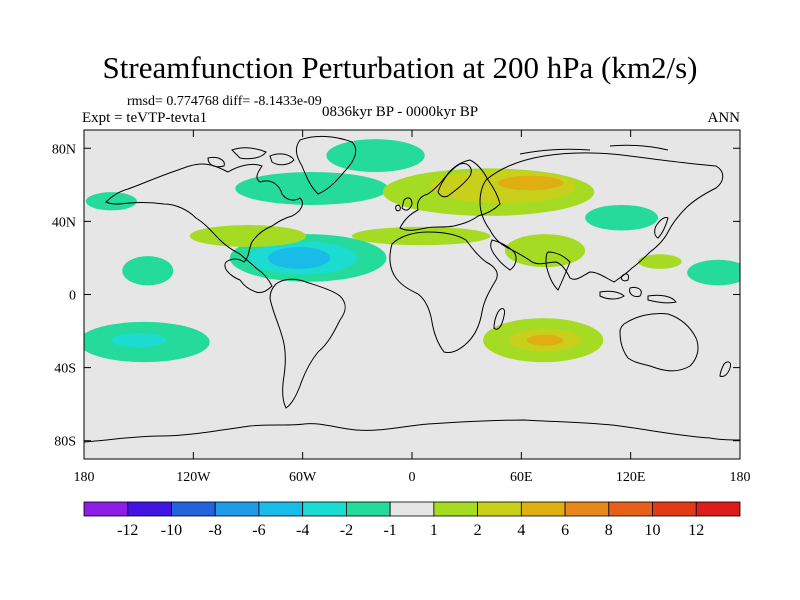  Describe the element at coordinates (389, 530) in the screenshot. I see `colorbar-label: -1` at that location.